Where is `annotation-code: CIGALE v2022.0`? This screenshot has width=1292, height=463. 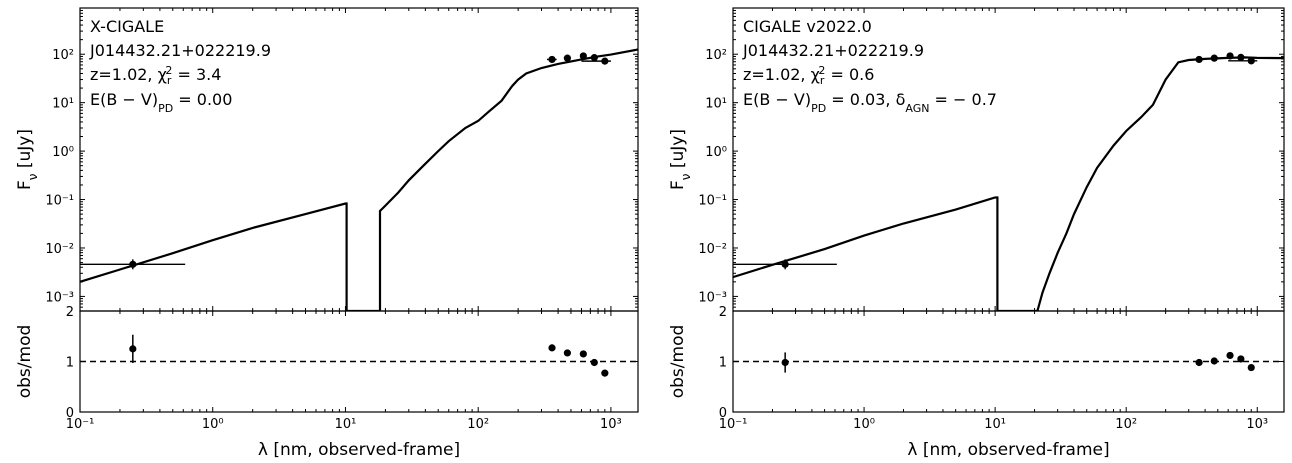
annotation-code: CIGALE v2022.0 is located at coordinates (807, 26).